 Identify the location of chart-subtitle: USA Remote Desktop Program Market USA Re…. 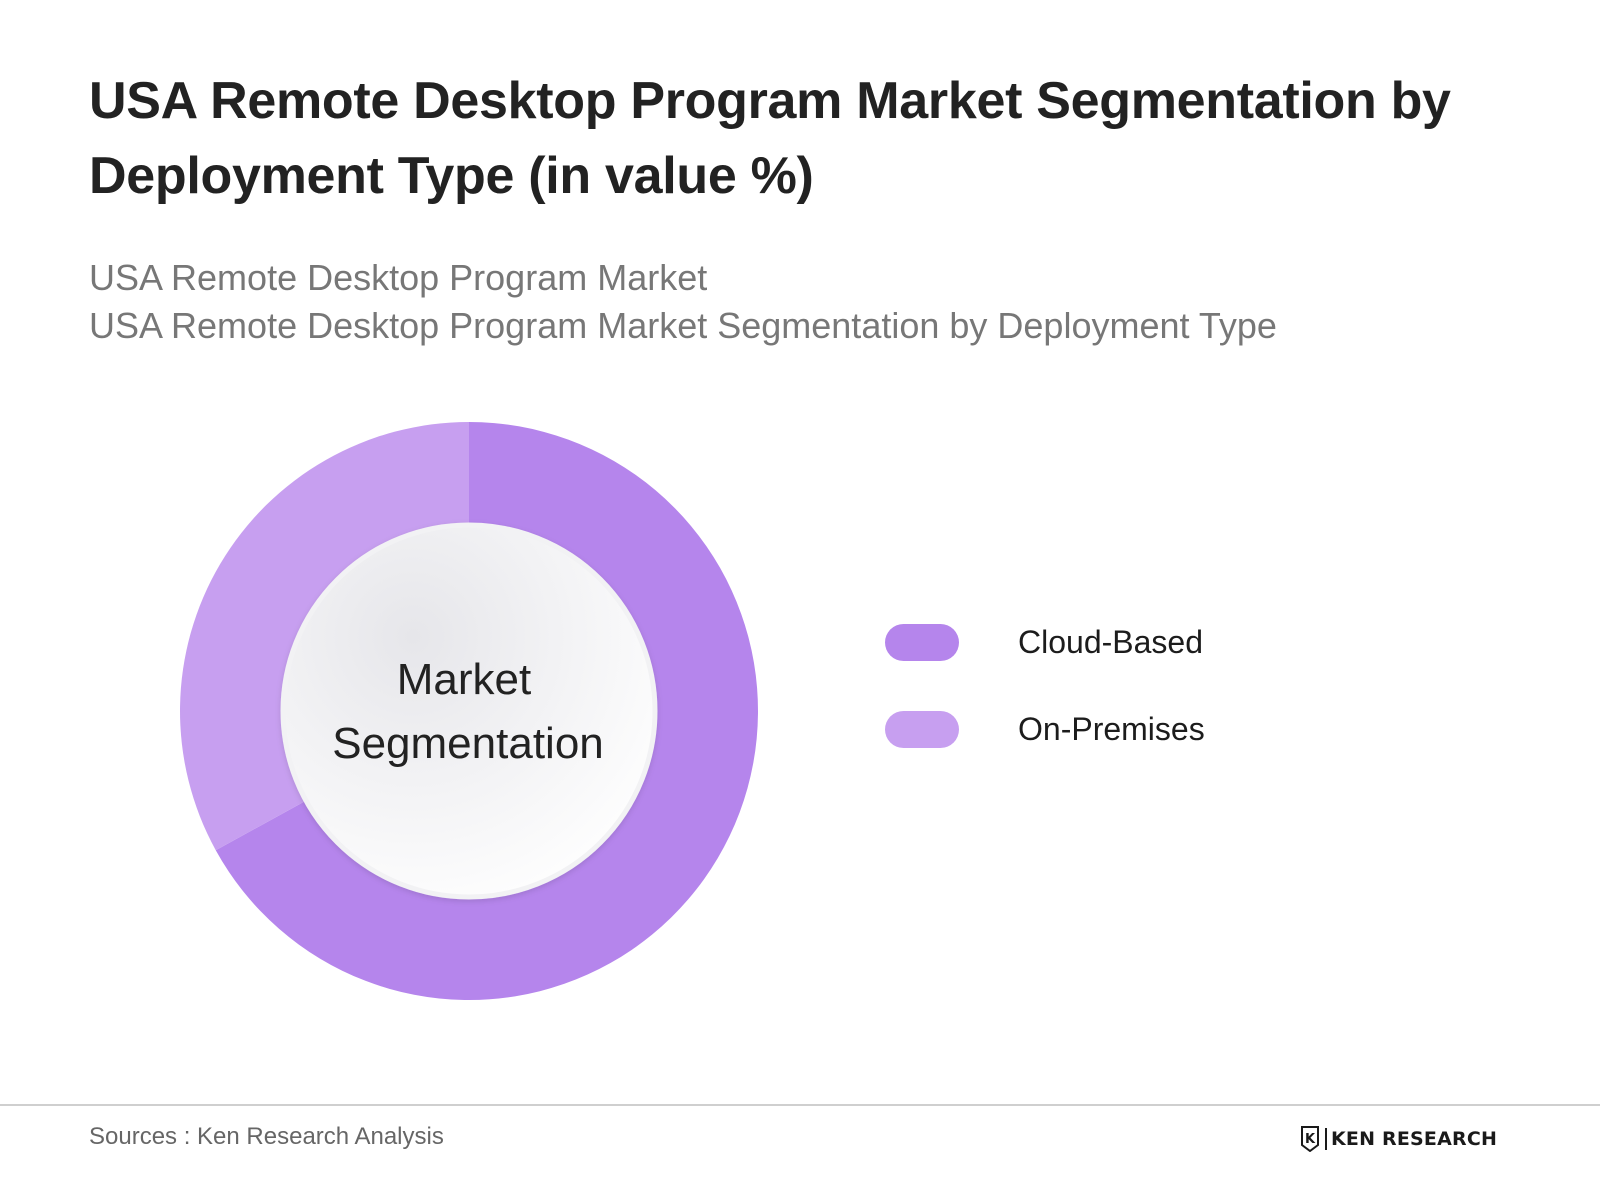
(809, 302).